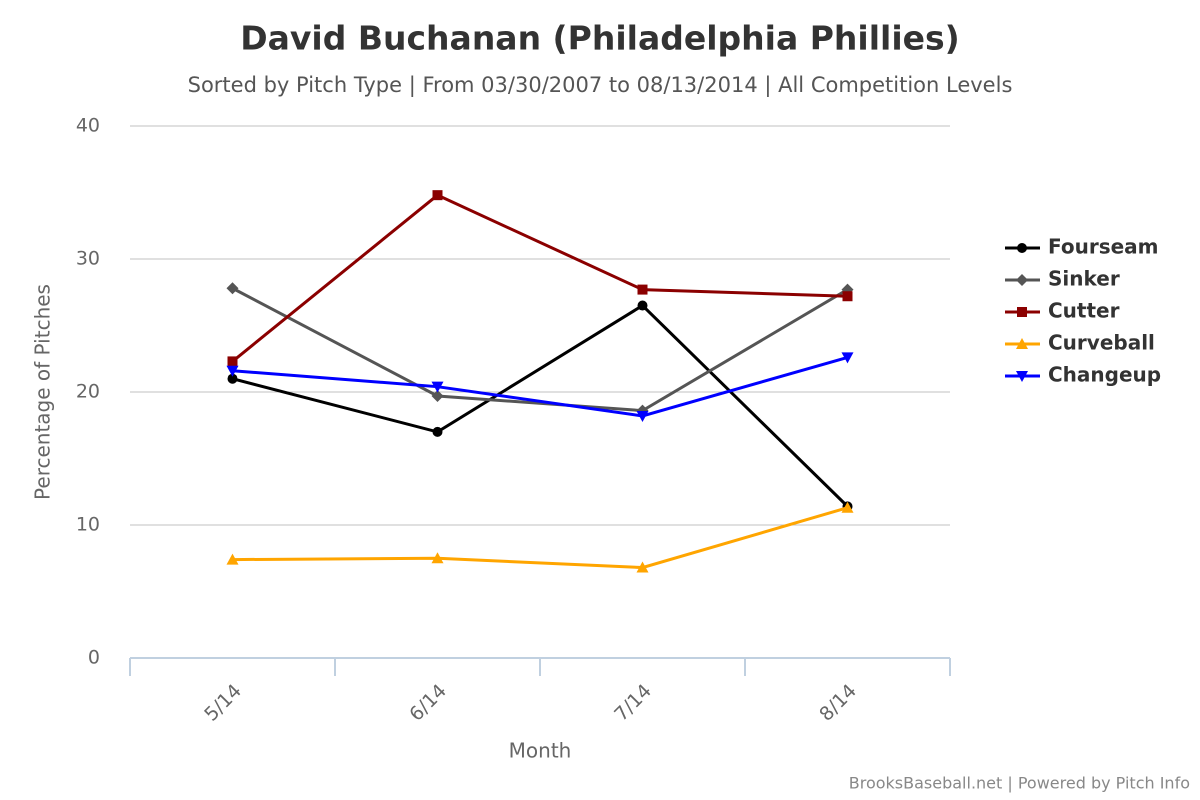  Describe the element at coordinates (94, 658) in the screenshot. I see `y-tick-label: 0` at that location.